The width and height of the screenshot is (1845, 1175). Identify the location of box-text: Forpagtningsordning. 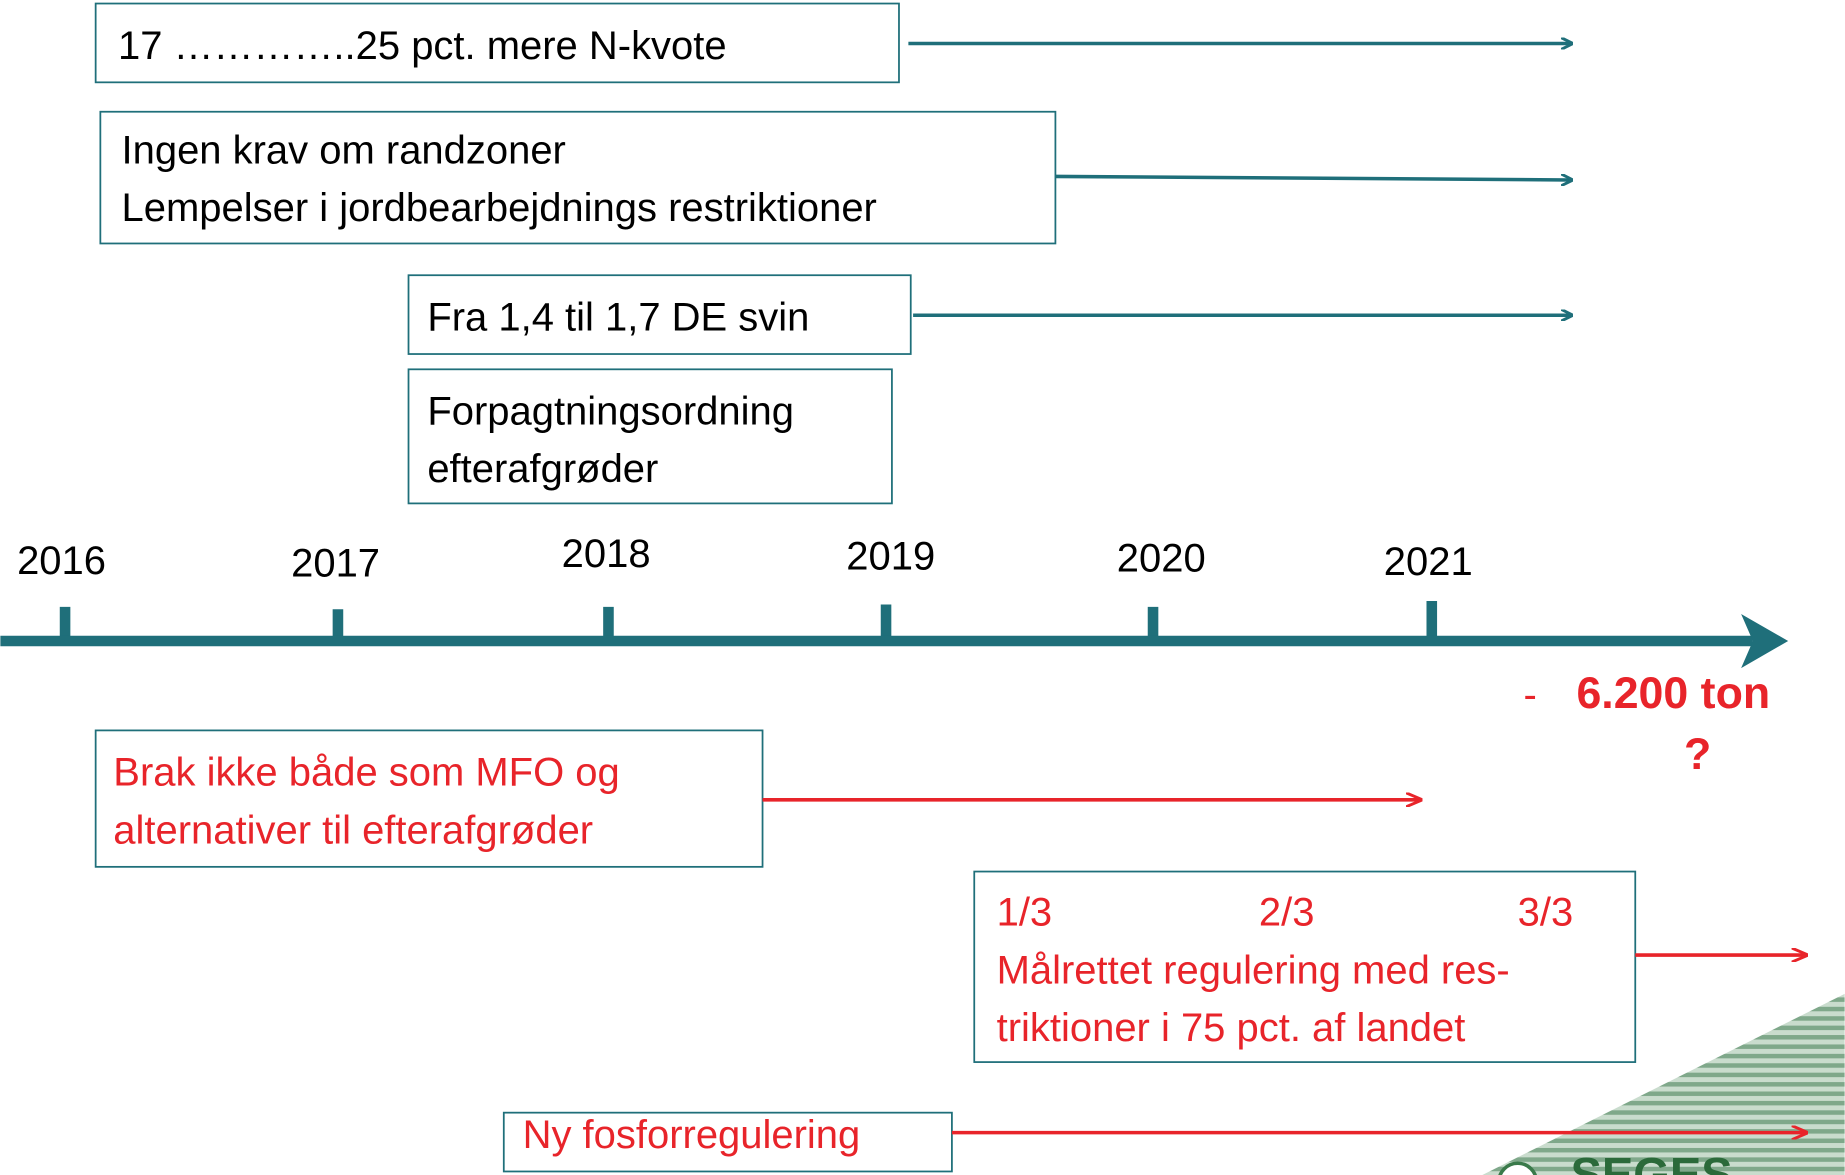
(610, 412).